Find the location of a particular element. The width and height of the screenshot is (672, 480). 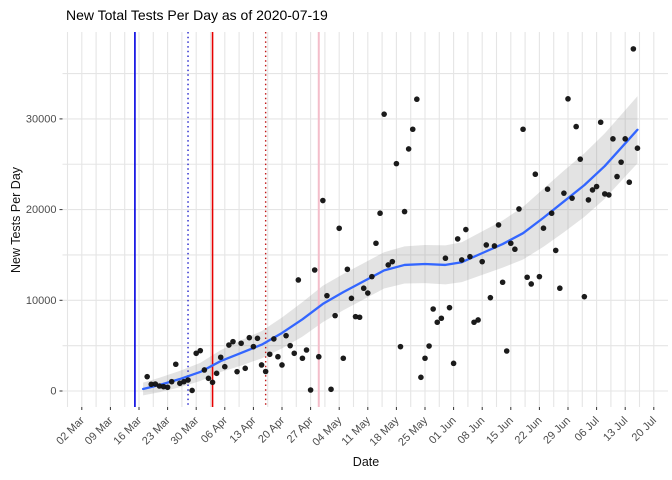

svg-text: 20000 is located at coordinates (41, 210).